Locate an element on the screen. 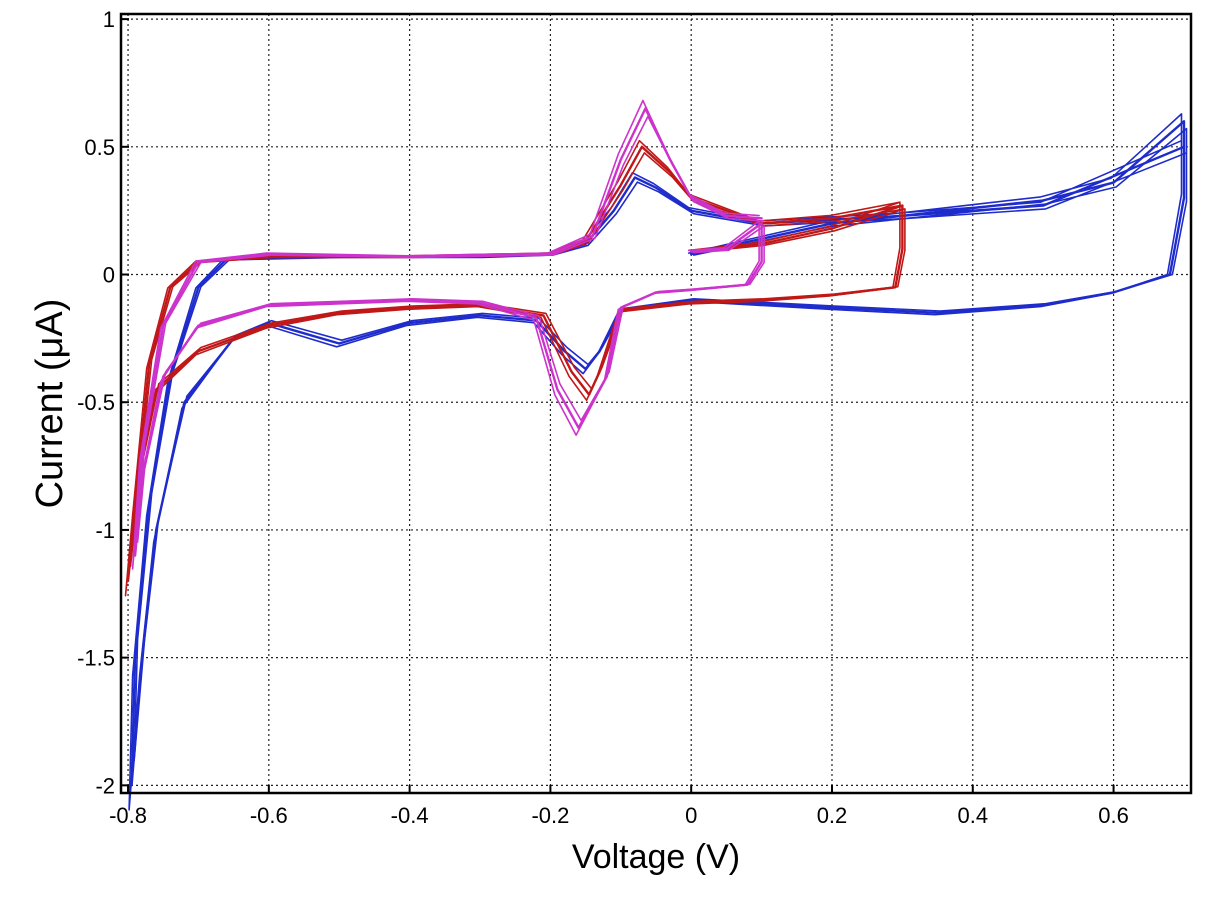  y-tick-label: -0.5 is located at coordinates (96, 402).